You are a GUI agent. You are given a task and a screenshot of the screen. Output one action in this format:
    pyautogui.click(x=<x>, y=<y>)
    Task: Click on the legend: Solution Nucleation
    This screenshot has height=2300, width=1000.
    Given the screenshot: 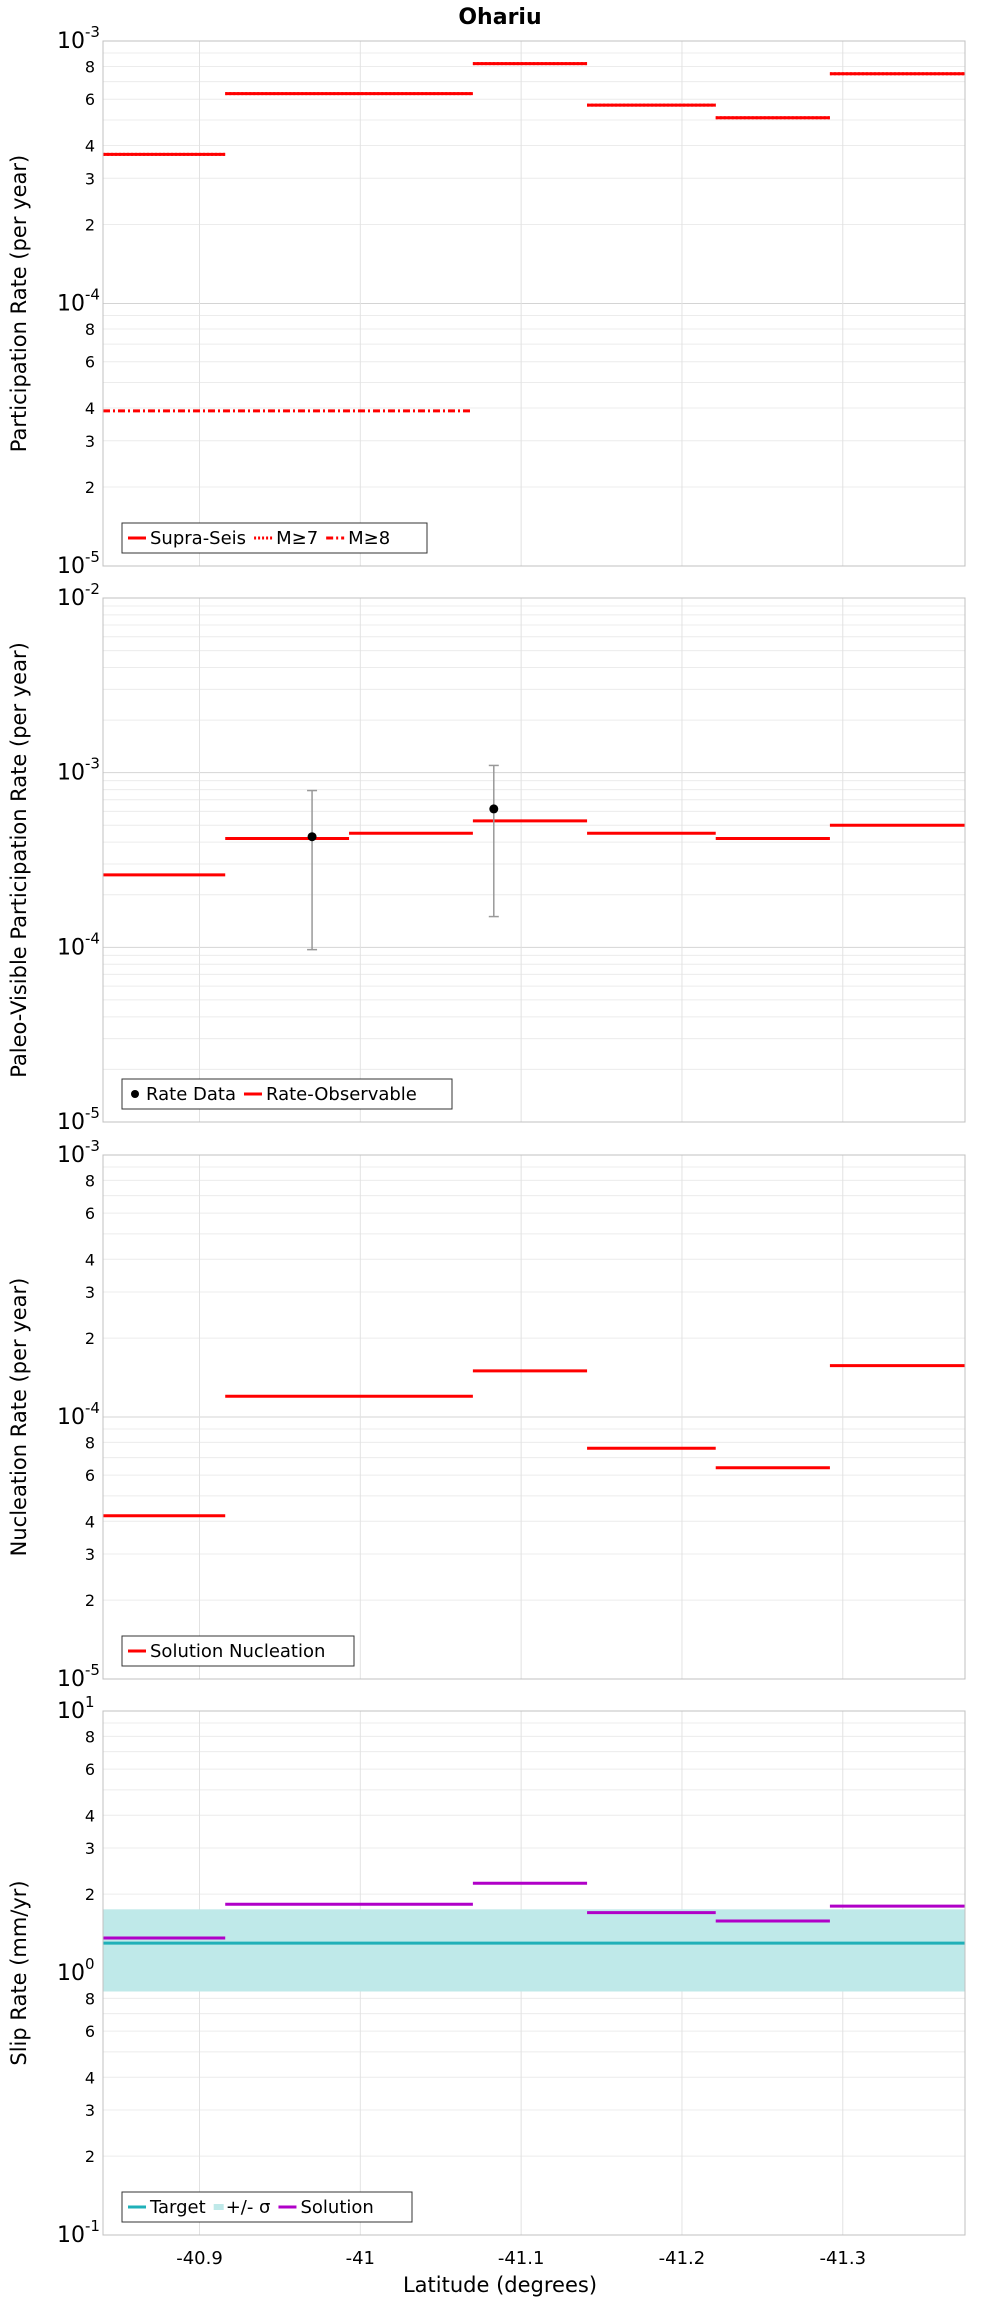 What is the action you would take?
    pyautogui.click(x=238, y=1651)
    